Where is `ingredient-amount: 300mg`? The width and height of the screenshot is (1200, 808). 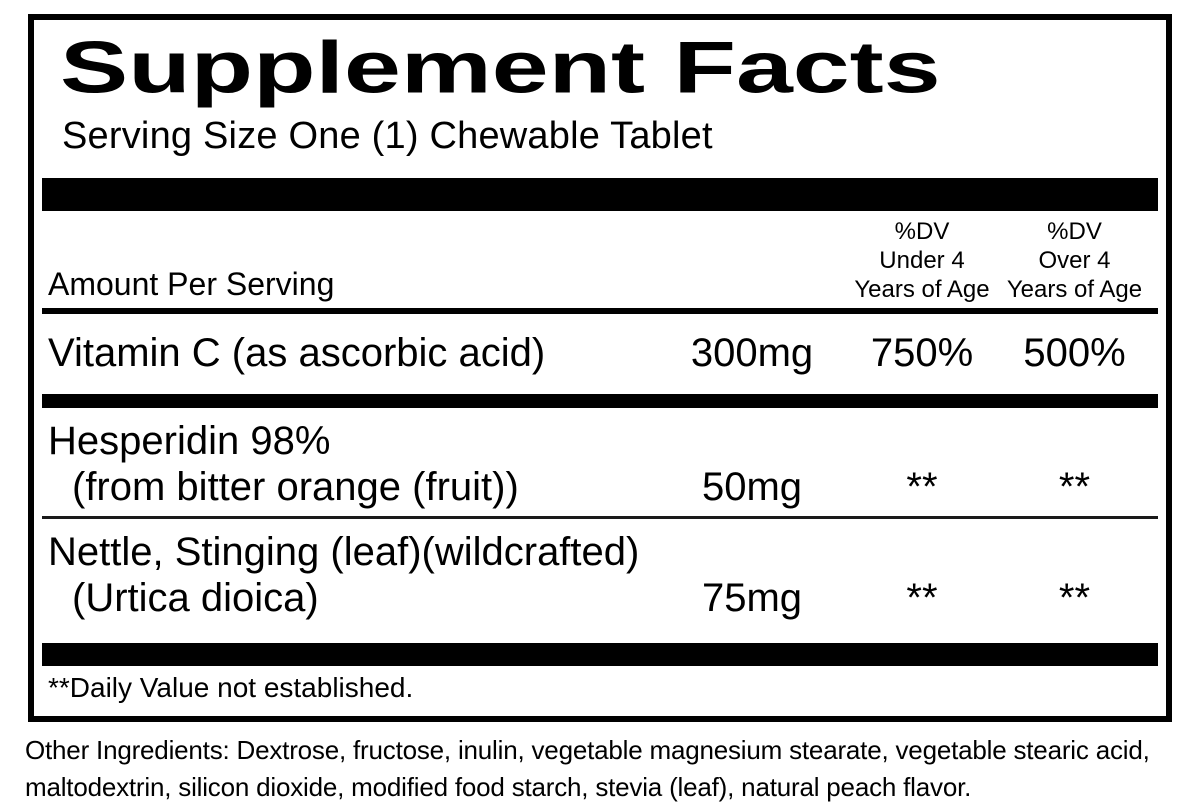 ingredient-amount: 300mg is located at coordinates (752, 353).